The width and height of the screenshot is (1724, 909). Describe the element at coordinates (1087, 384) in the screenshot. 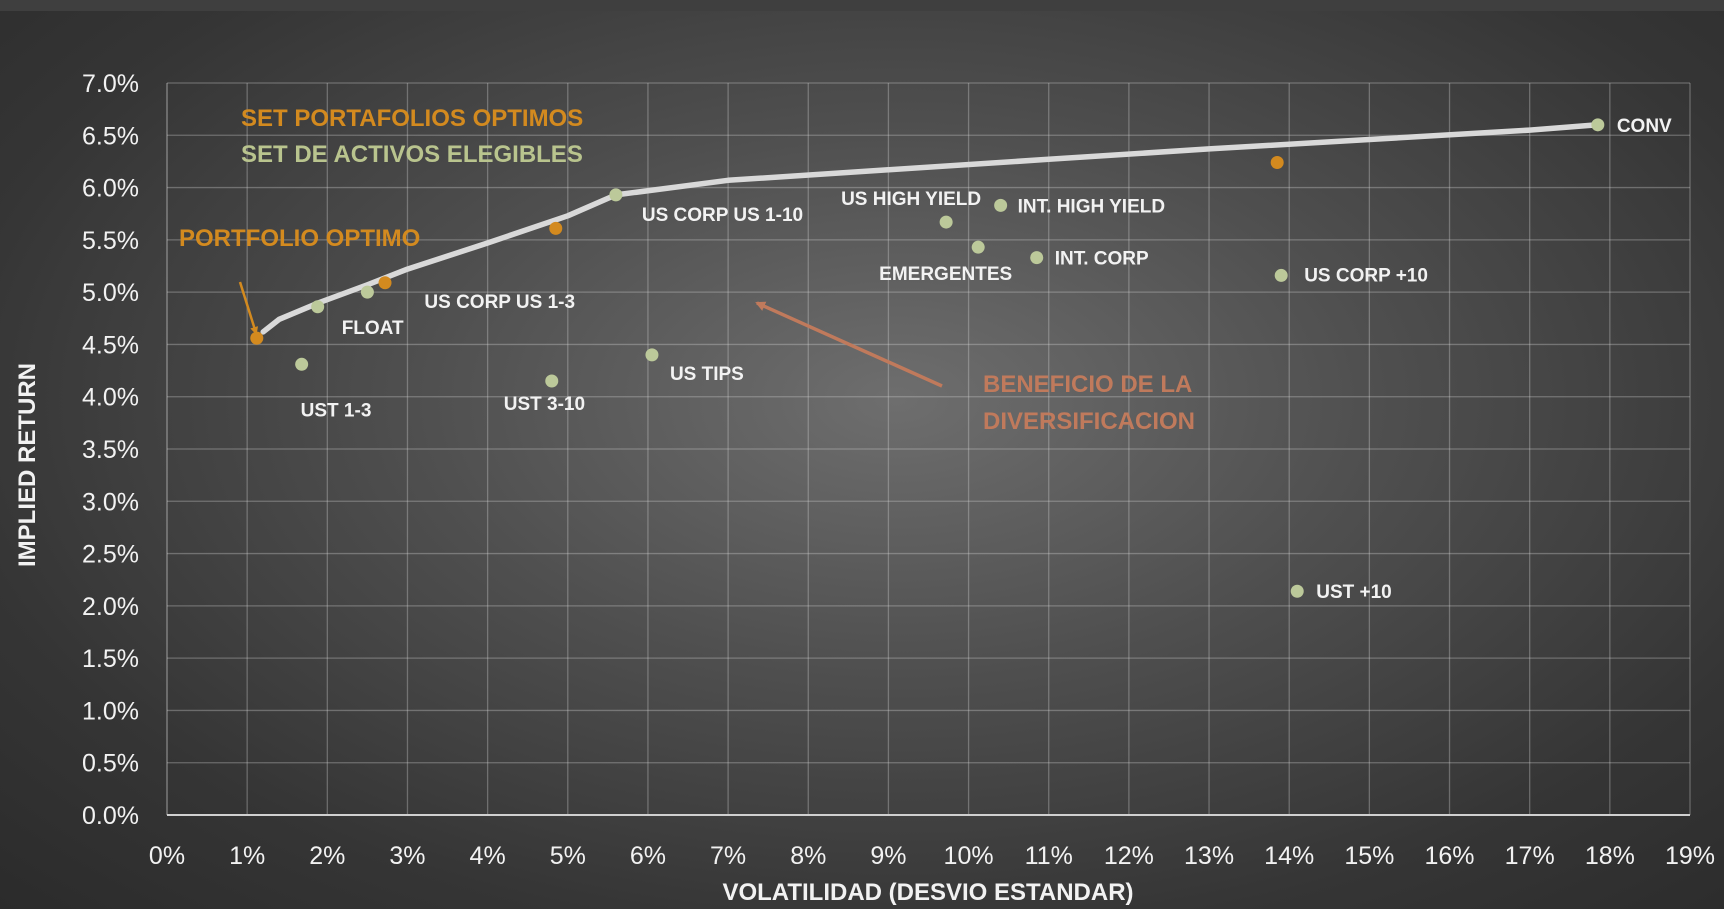

I see `benefit-label-line1: BENEFICIO DE LA` at that location.